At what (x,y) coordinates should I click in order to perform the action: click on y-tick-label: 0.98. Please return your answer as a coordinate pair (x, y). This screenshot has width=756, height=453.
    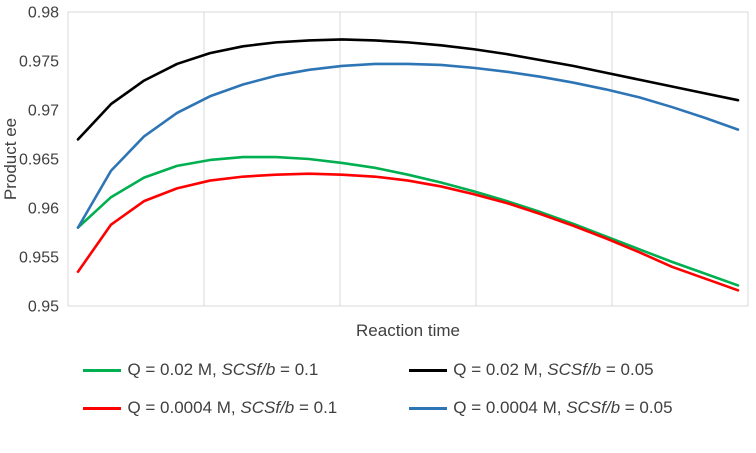
    Looking at the image, I should click on (43, 13).